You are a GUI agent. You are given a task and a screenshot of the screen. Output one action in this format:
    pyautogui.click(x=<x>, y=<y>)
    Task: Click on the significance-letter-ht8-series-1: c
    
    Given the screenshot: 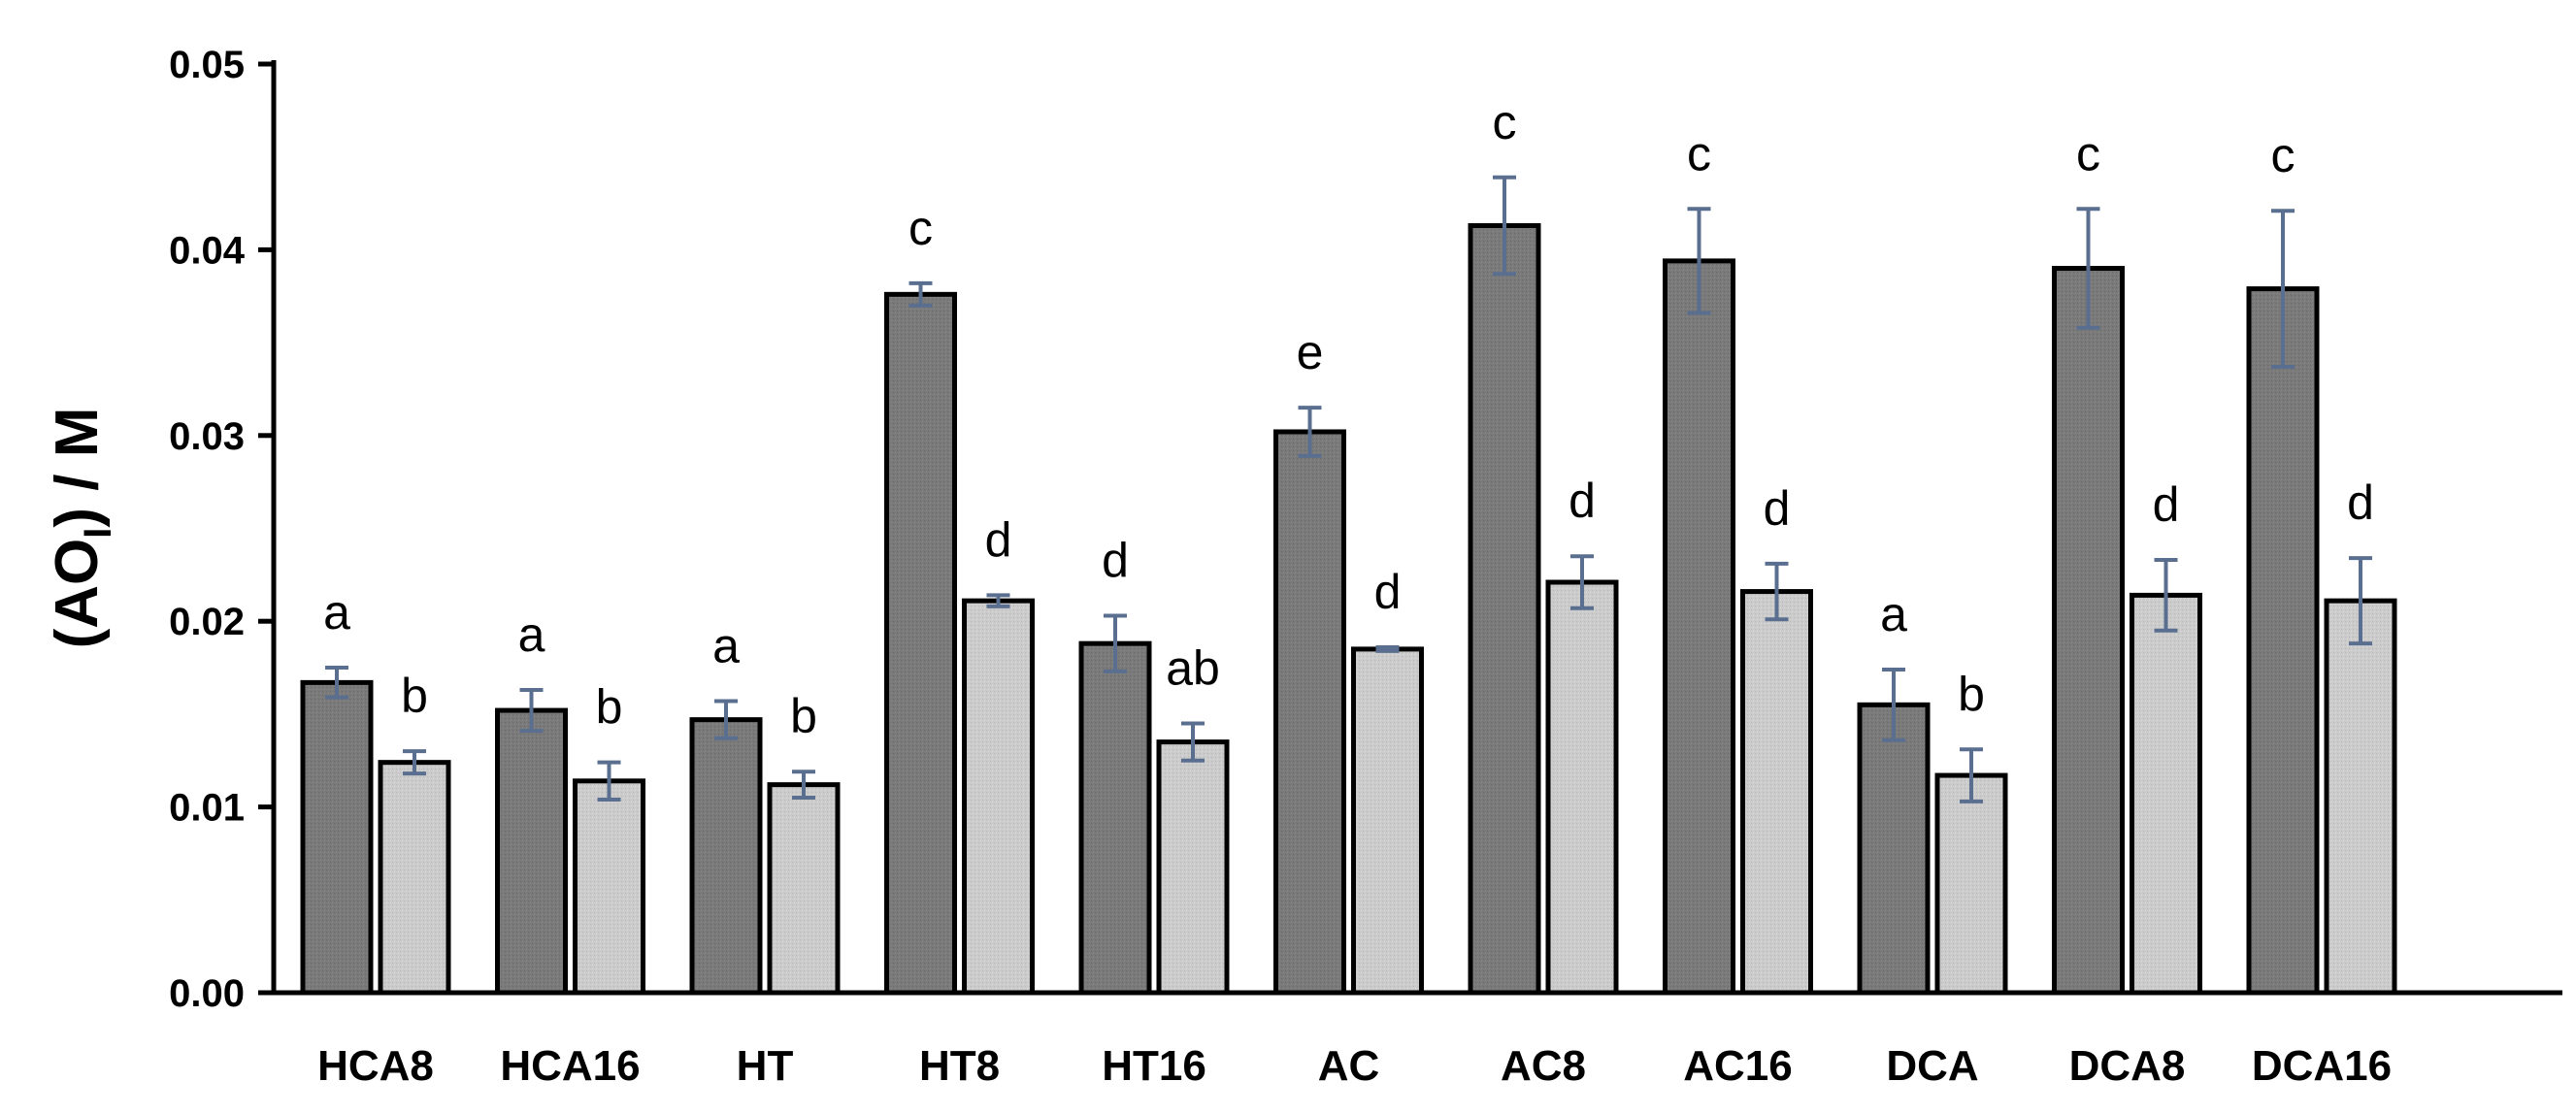 What is the action you would take?
    pyautogui.click(x=920, y=228)
    